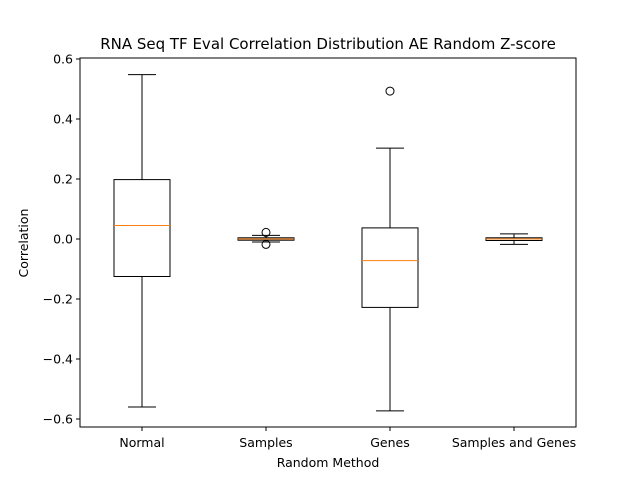 The width and height of the screenshot is (640, 485). What do you see at coordinates (514, 442) in the screenshot?
I see `x-tick-label: Samples and Genes` at bounding box center [514, 442].